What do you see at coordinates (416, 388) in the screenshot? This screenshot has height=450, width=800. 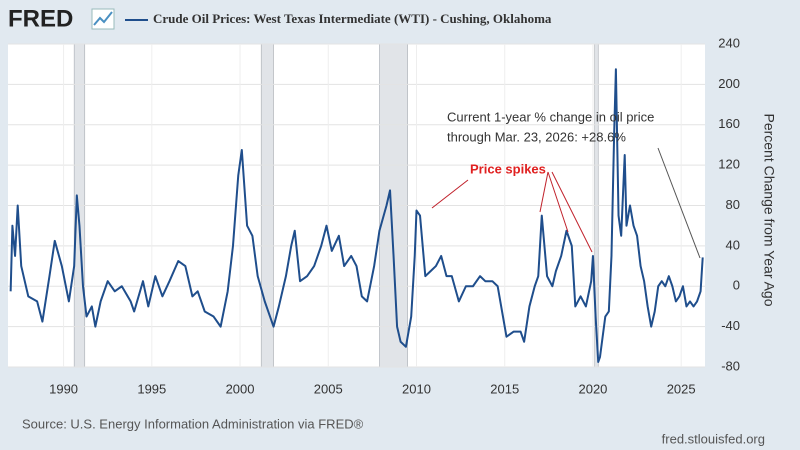 I see `x-tick-label: 2010` at bounding box center [416, 388].